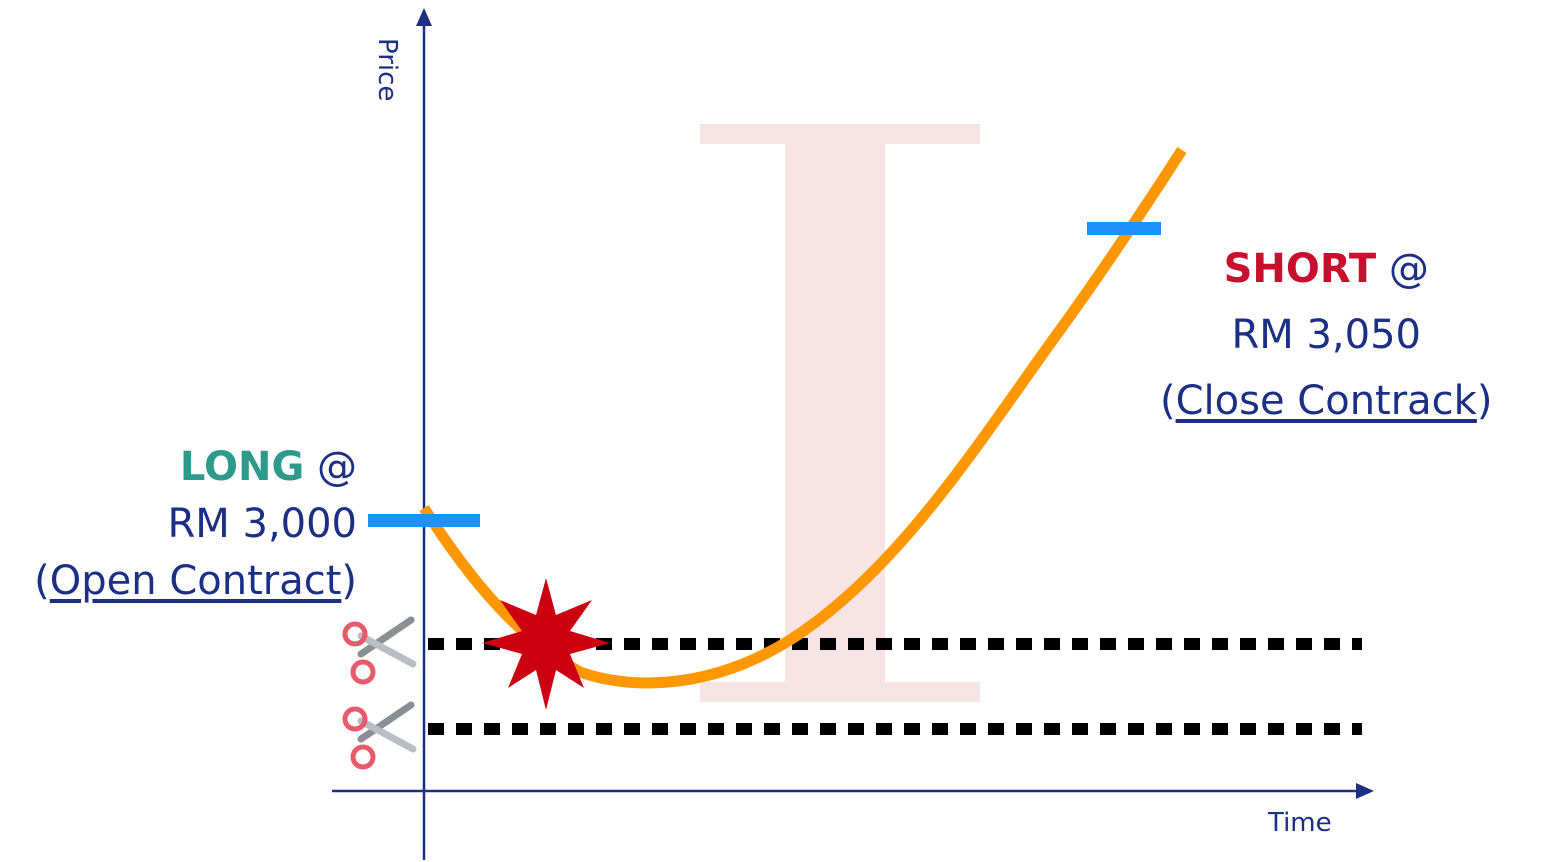 The height and width of the screenshot is (862, 1542). Describe the element at coordinates (195, 581) in the screenshot. I see `long-note-link: Open Contract` at that location.